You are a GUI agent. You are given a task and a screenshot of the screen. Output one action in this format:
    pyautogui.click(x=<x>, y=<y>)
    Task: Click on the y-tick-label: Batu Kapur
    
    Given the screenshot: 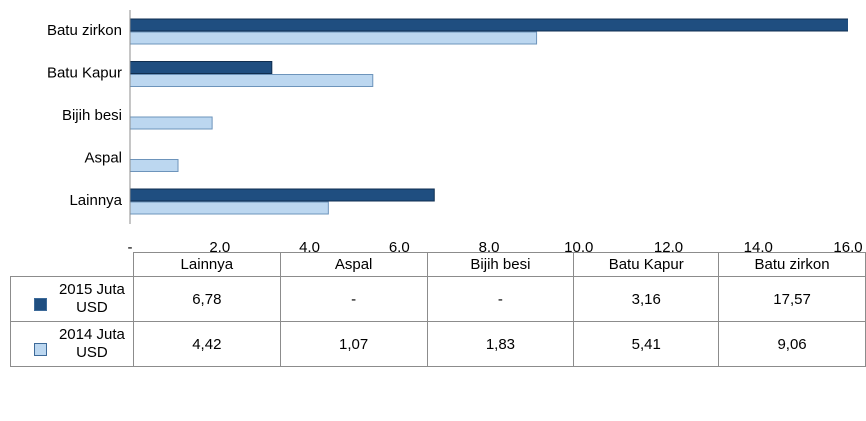 What is the action you would take?
    pyautogui.click(x=84, y=72)
    